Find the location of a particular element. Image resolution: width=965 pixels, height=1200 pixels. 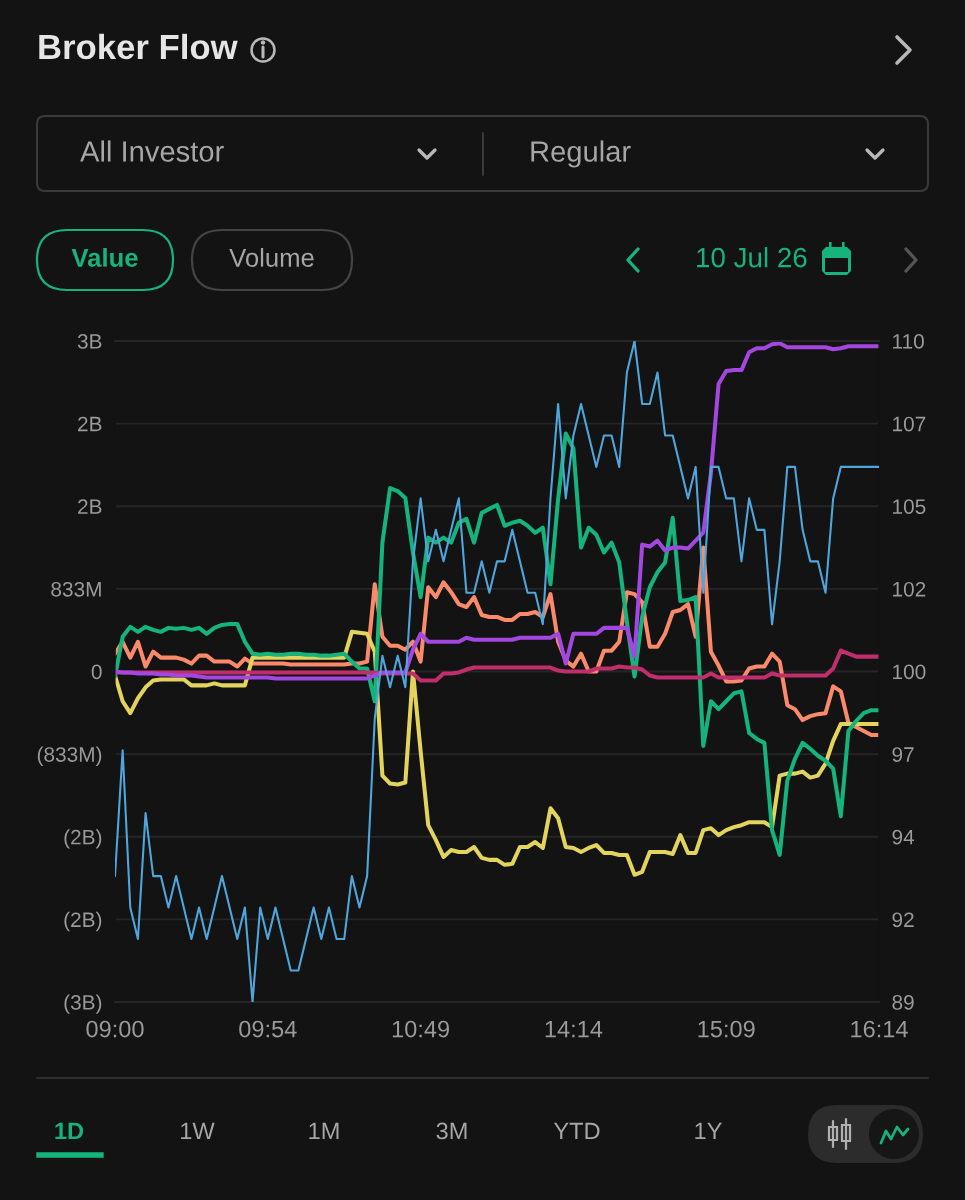

text: Regular is located at coordinates (581, 154).